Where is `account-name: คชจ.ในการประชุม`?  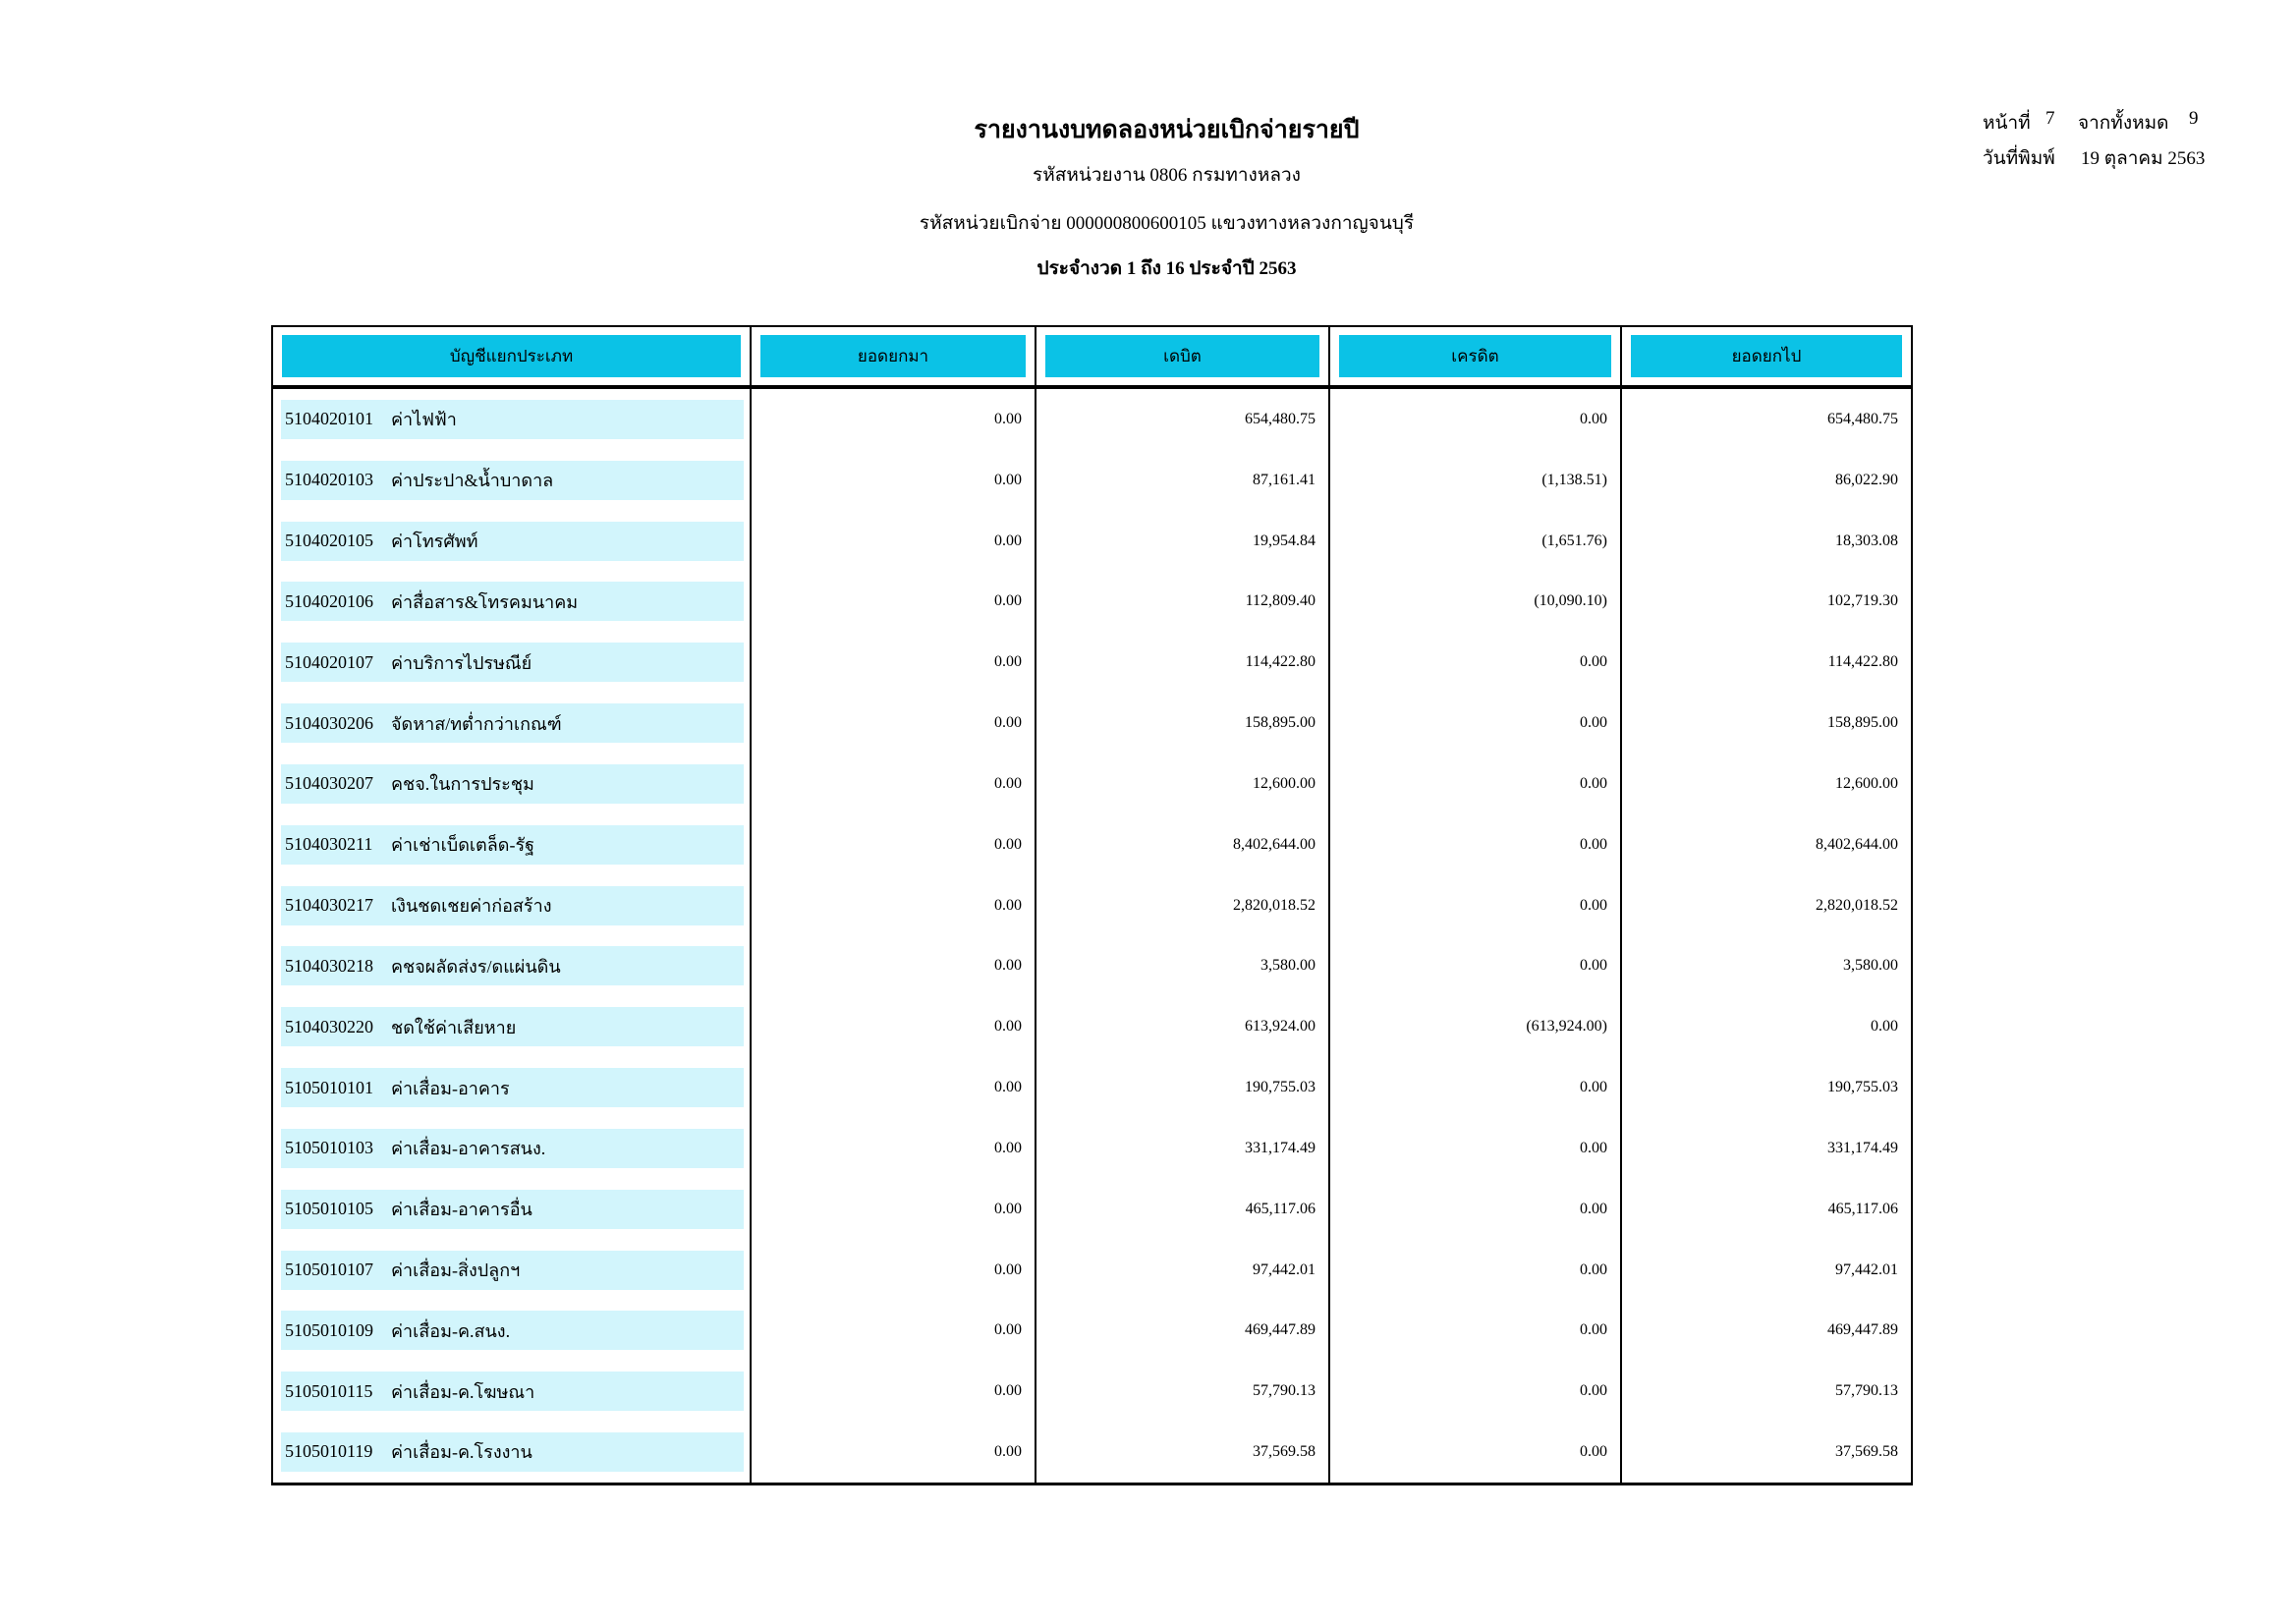 account-name: คชจ.ในการประชุม is located at coordinates (462, 784).